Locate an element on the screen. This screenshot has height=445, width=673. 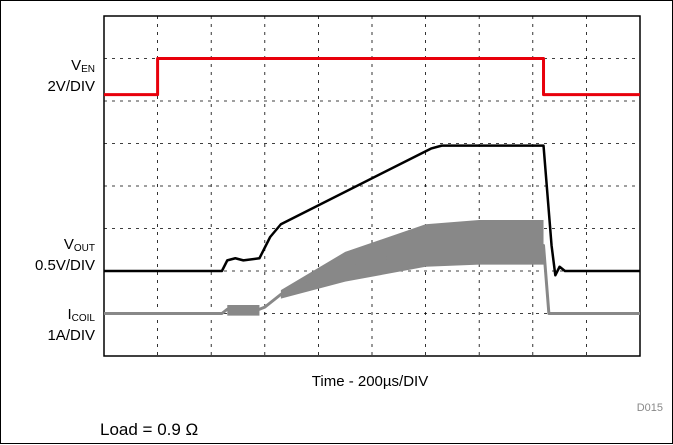
icoil-trace is located at coordinates (372, 279).